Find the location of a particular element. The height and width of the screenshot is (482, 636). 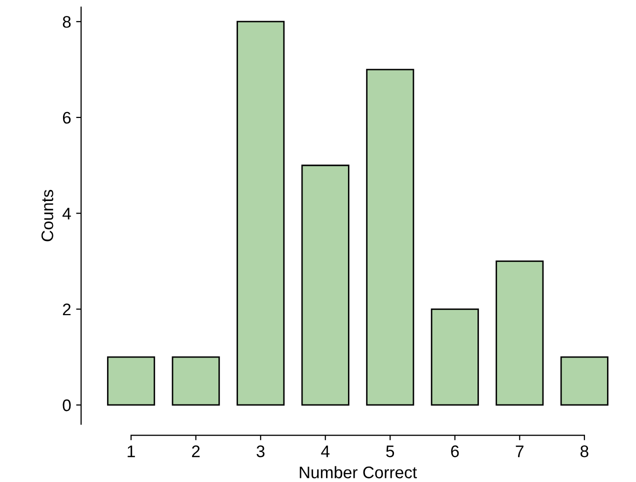

x-tick-label: 1 is located at coordinates (131, 452).